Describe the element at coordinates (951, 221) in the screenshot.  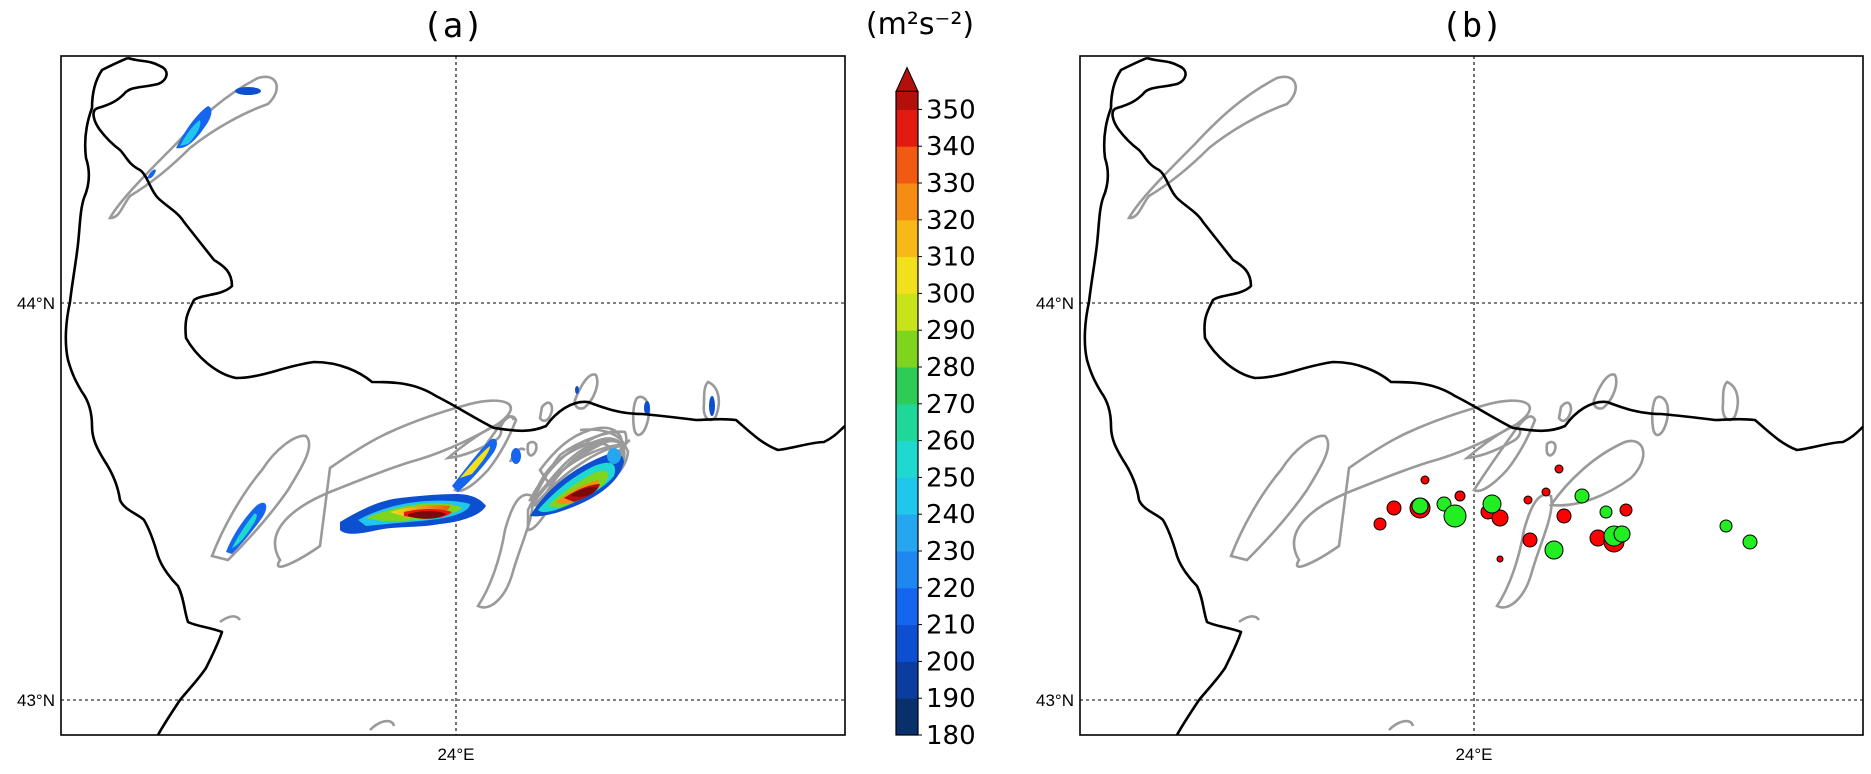
I see `colorbar-tick-label: 320` at that location.